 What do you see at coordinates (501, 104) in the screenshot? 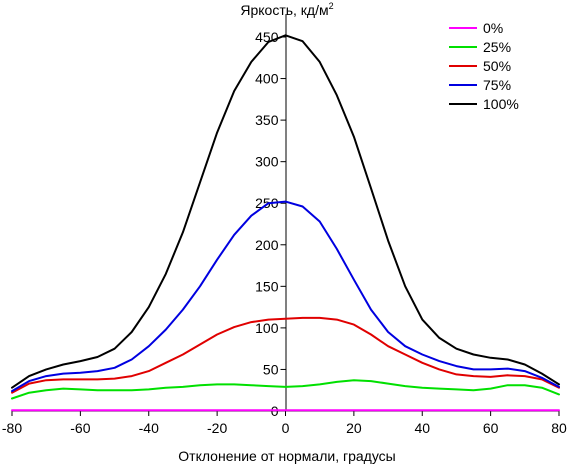
I see `legend-label: 100%` at bounding box center [501, 104].